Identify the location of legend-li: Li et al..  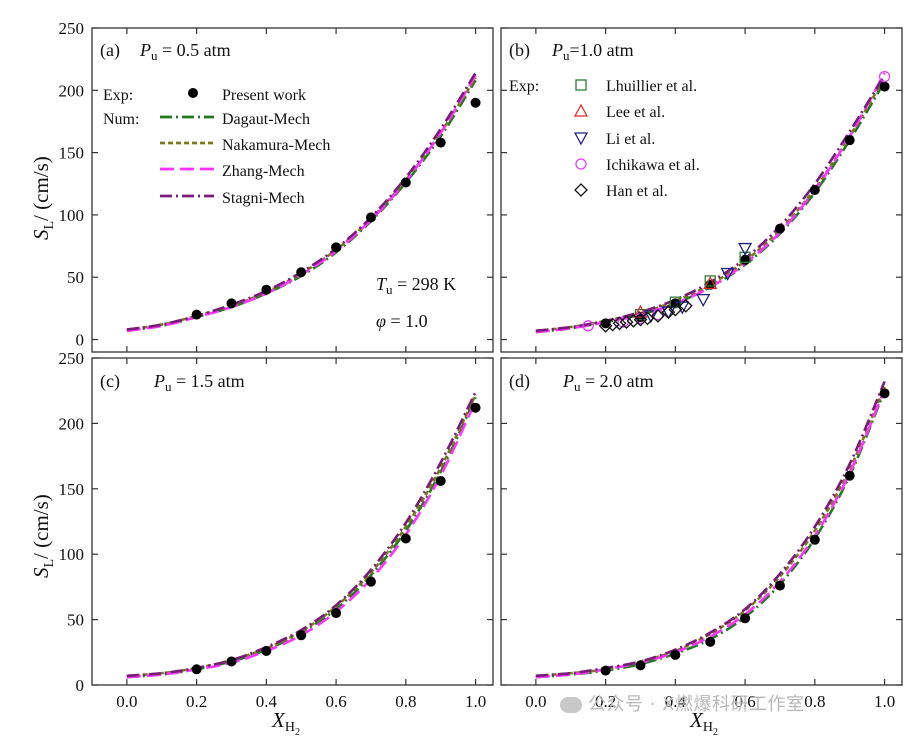
(630, 139).